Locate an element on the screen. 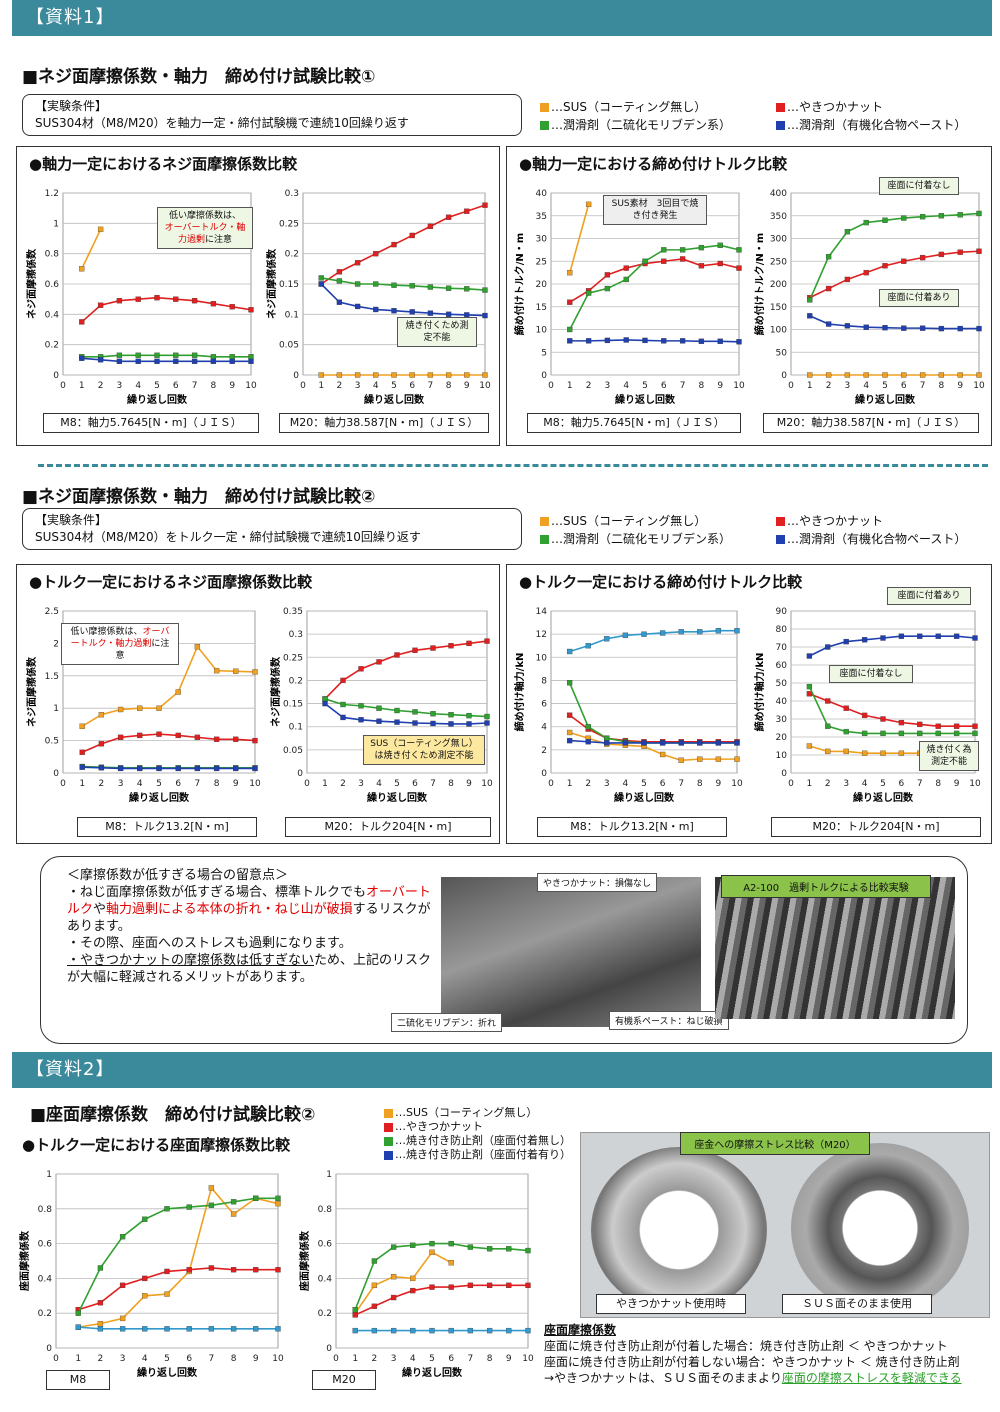 This screenshot has height=1412, width=1000. x-tick-label: 3 is located at coordinates (394, 1359).